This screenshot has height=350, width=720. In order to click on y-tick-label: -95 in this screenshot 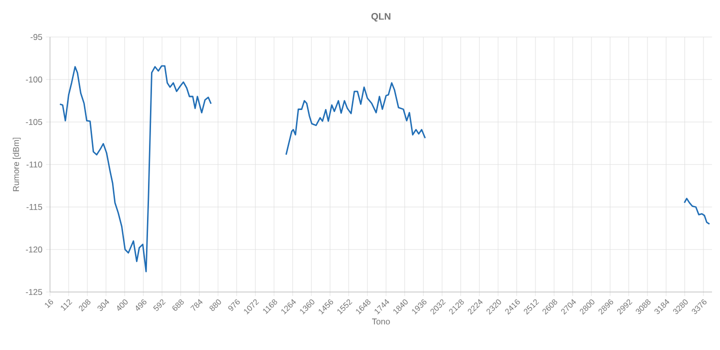, I will do `click(36, 37)`.